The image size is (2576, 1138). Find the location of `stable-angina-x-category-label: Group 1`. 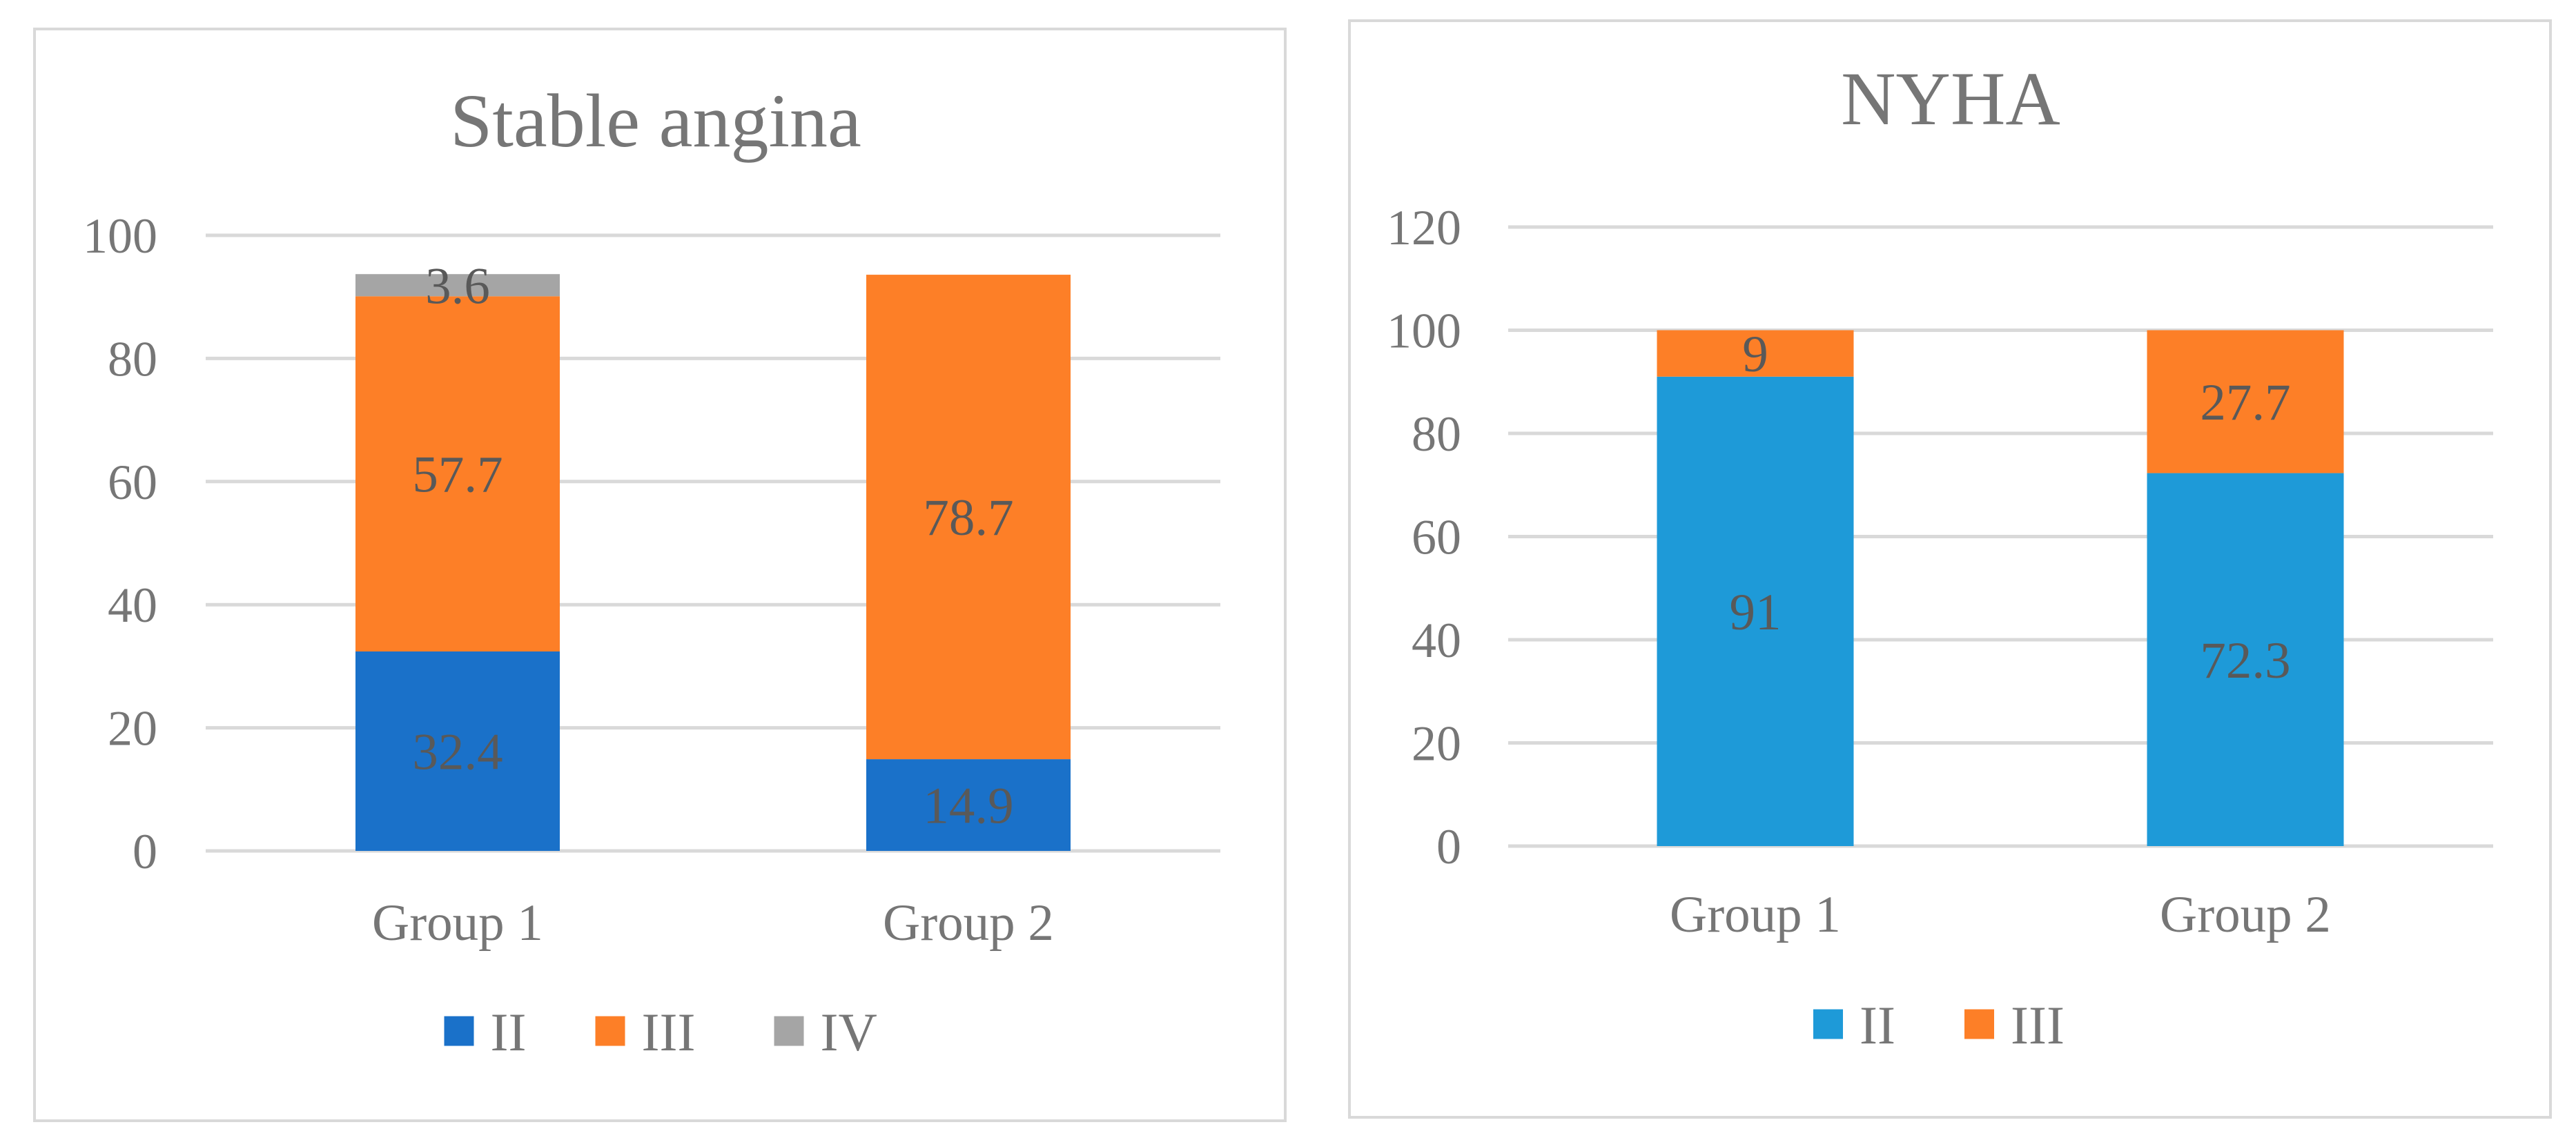

stable-angina-x-category-label: Group 1 is located at coordinates (457, 923).